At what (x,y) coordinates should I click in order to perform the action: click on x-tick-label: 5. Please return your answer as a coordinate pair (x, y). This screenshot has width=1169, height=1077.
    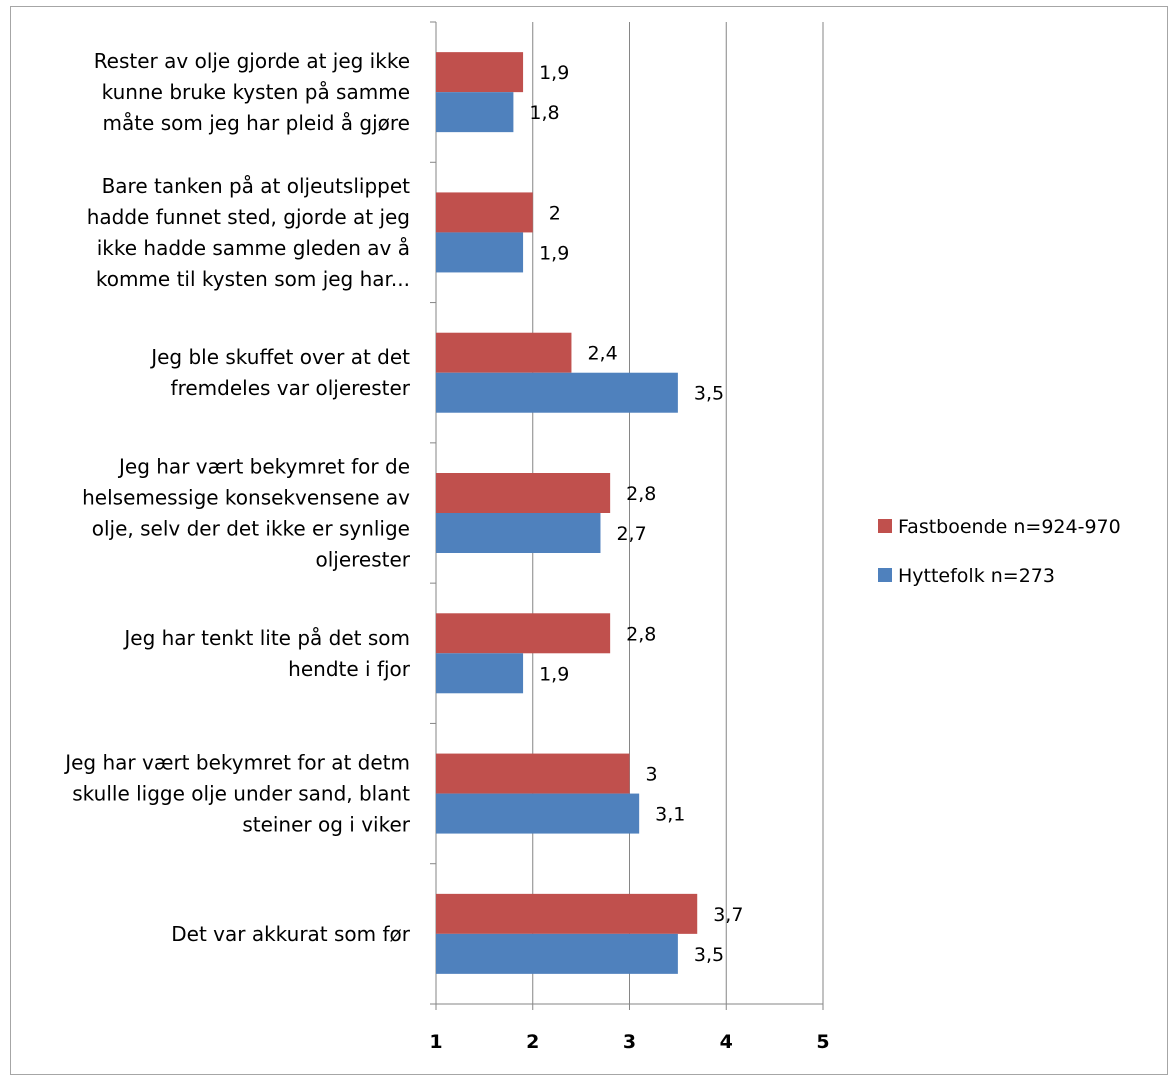
    Looking at the image, I should click on (822, 1042).